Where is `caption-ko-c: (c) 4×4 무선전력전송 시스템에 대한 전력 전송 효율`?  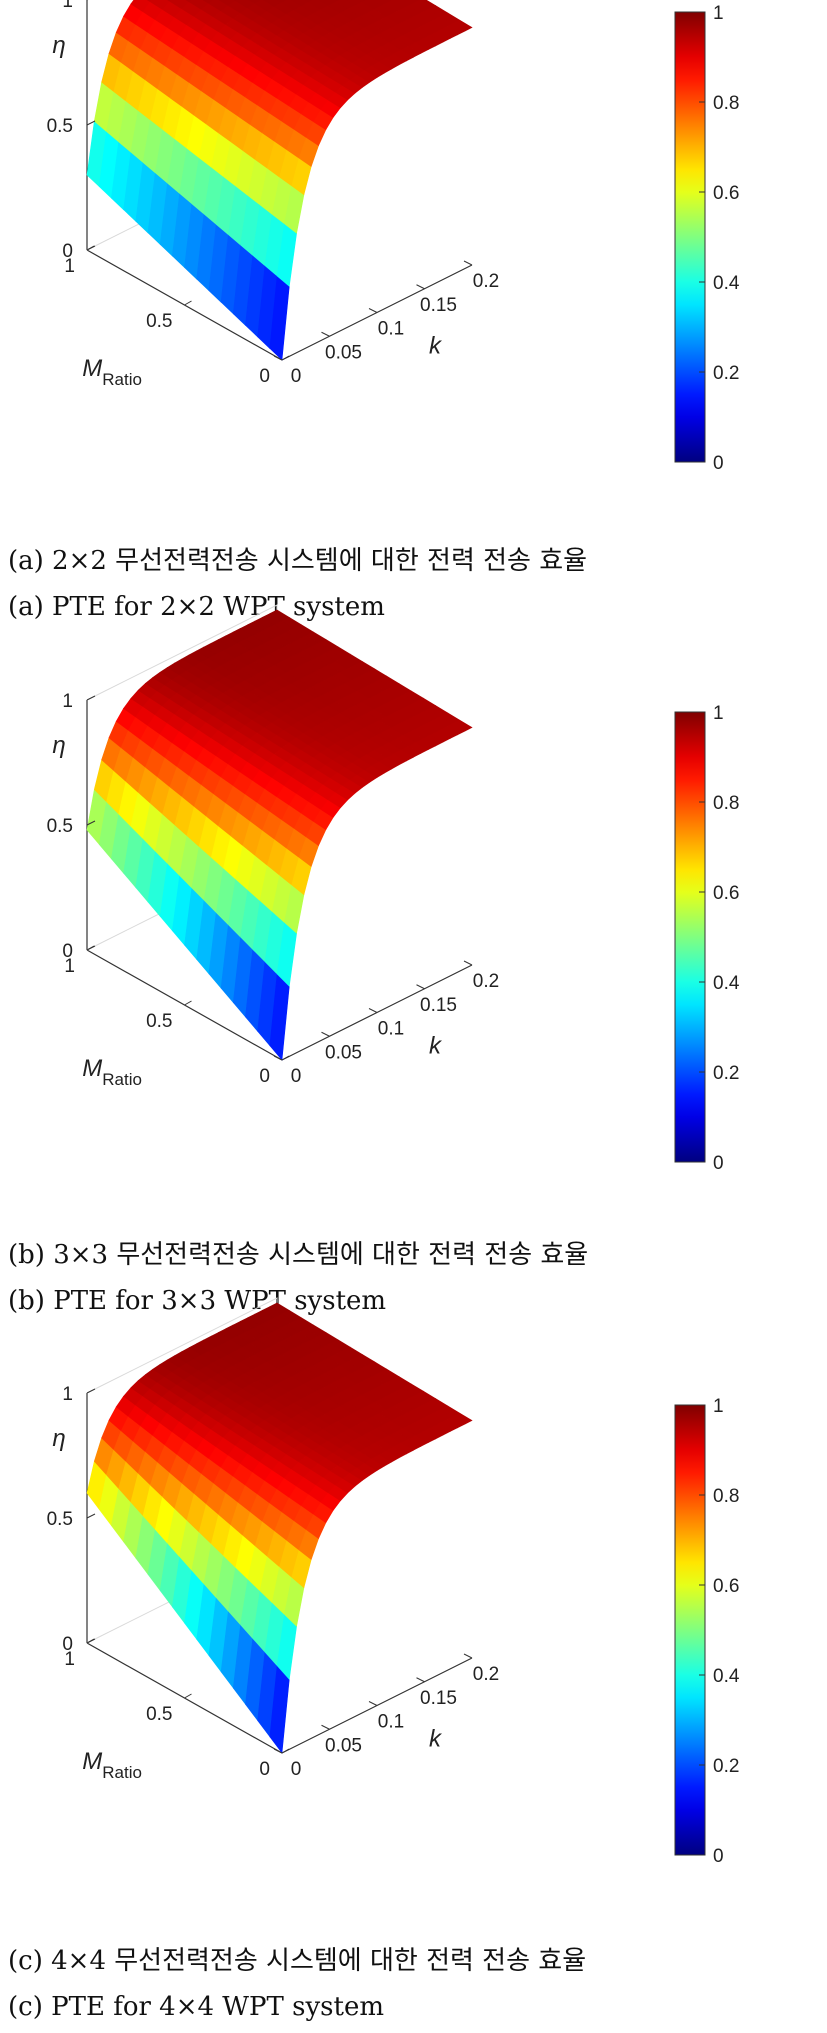
caption-ko-c: (c) 4×4 무선전력전송 시스템에 대한 전력 전송 효율 is located at coordinates (297, 1961).